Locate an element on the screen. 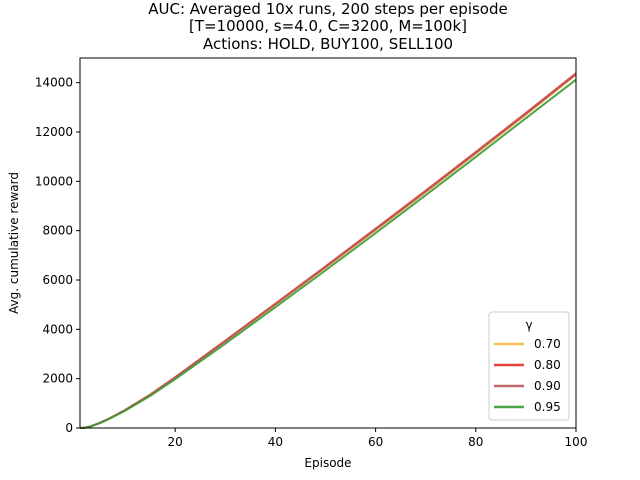 Image resolution: width=640 pixels, height=480 pixels. legend: γ 0.70 0.80 0.90 0.95 is located at coordinates (529, 366).